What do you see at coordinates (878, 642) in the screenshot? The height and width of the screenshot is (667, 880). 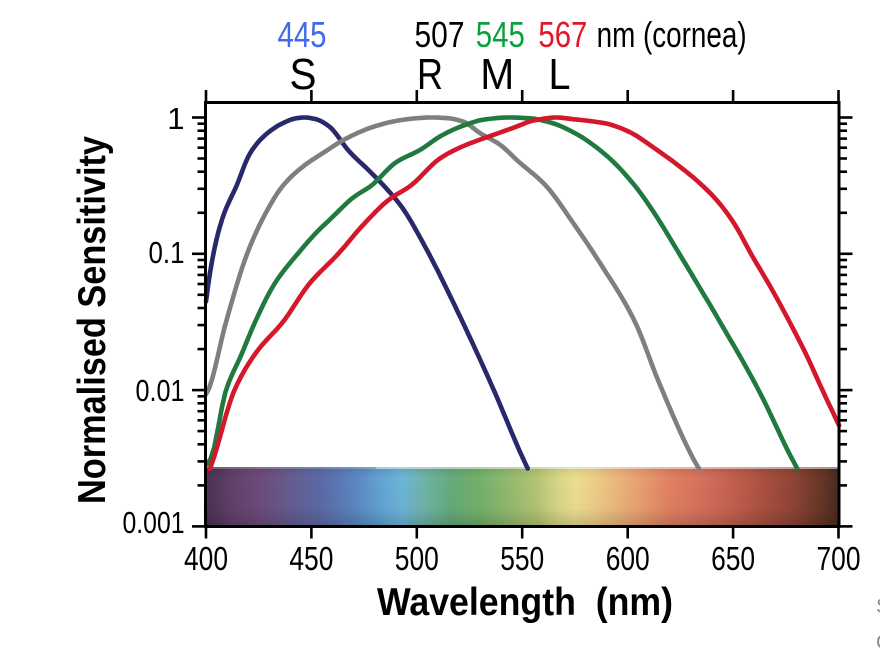 I see `svg-text: C` at bounding box center [878, 642].